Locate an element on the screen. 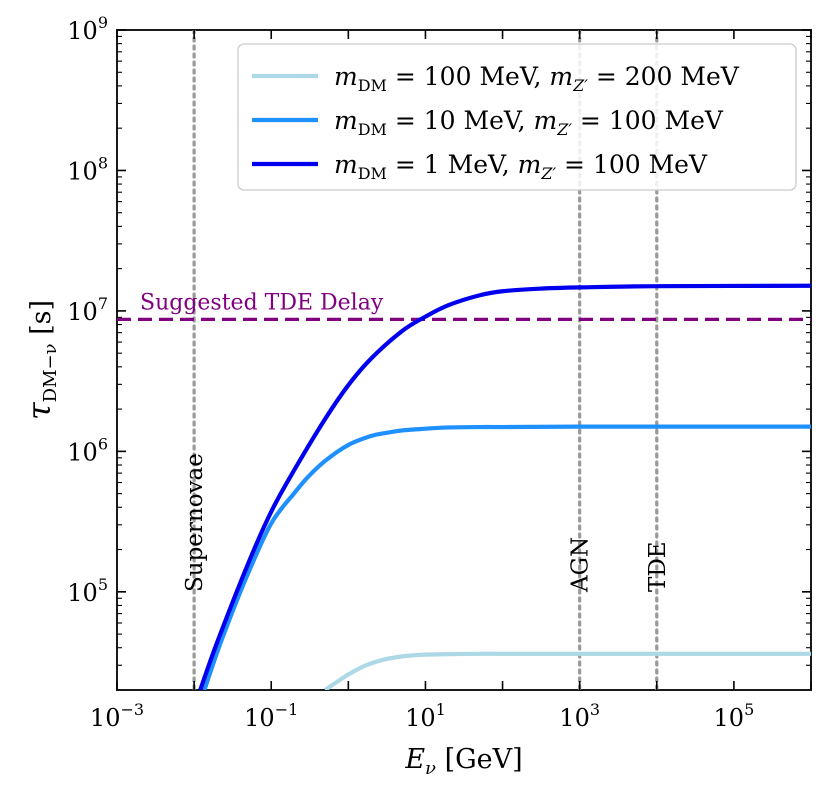  y-tick-label: 10⁷ is located at coordinates (87, 310).